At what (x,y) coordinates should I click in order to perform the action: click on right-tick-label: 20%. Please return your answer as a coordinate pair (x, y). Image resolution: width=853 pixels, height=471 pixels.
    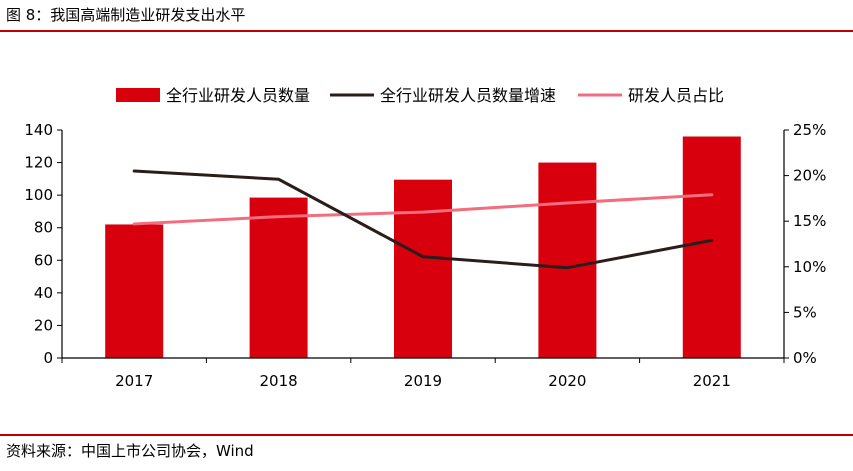
    Looking at the image, I should click on (809, 176).